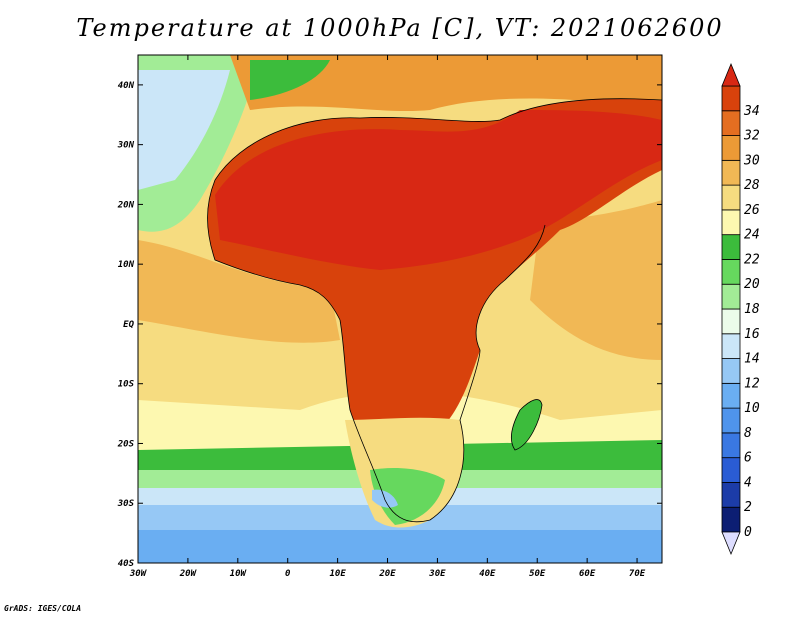  I want to click on lon-tick-label: 50E, so click(537, 574).